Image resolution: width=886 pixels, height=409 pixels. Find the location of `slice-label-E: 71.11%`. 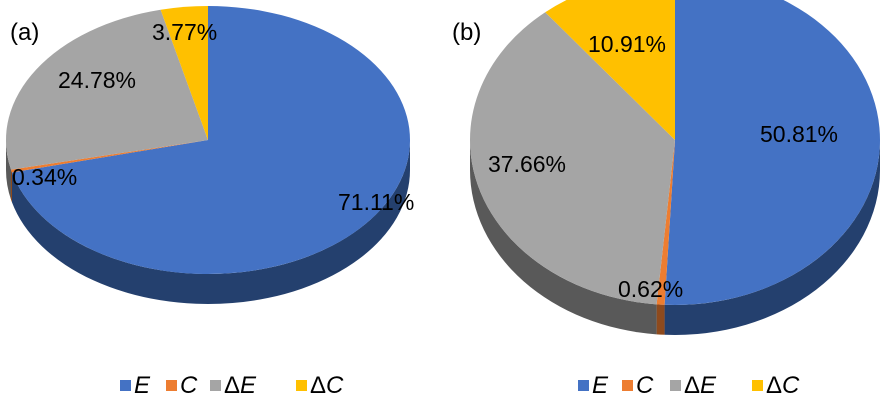

slice-label-E: 71.11% is located at coordinates (376, 202).